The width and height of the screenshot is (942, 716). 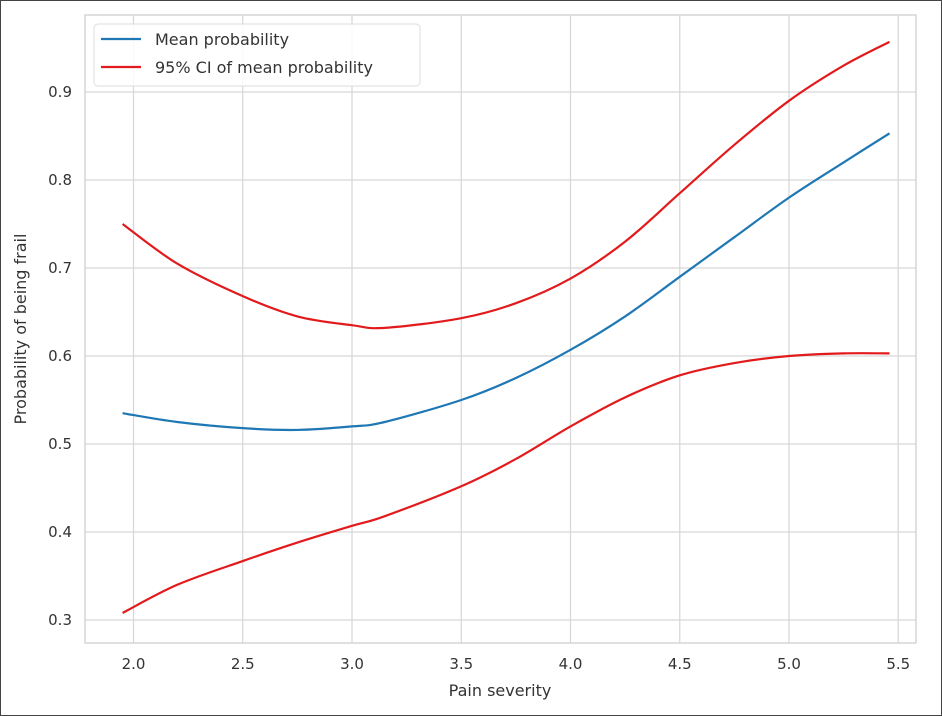 I want to click on legend-box, so click(x=257, y=55).